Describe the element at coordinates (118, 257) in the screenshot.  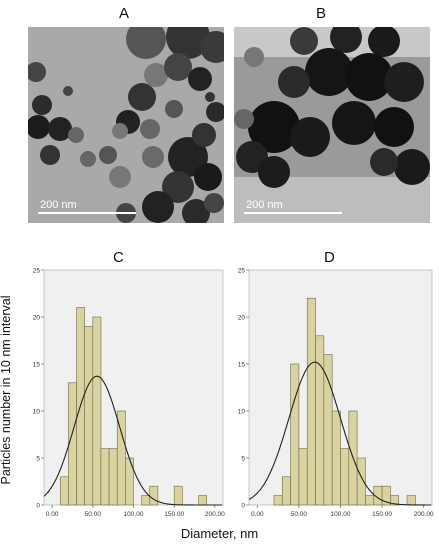
I see `panel-label-c: C` at that location.